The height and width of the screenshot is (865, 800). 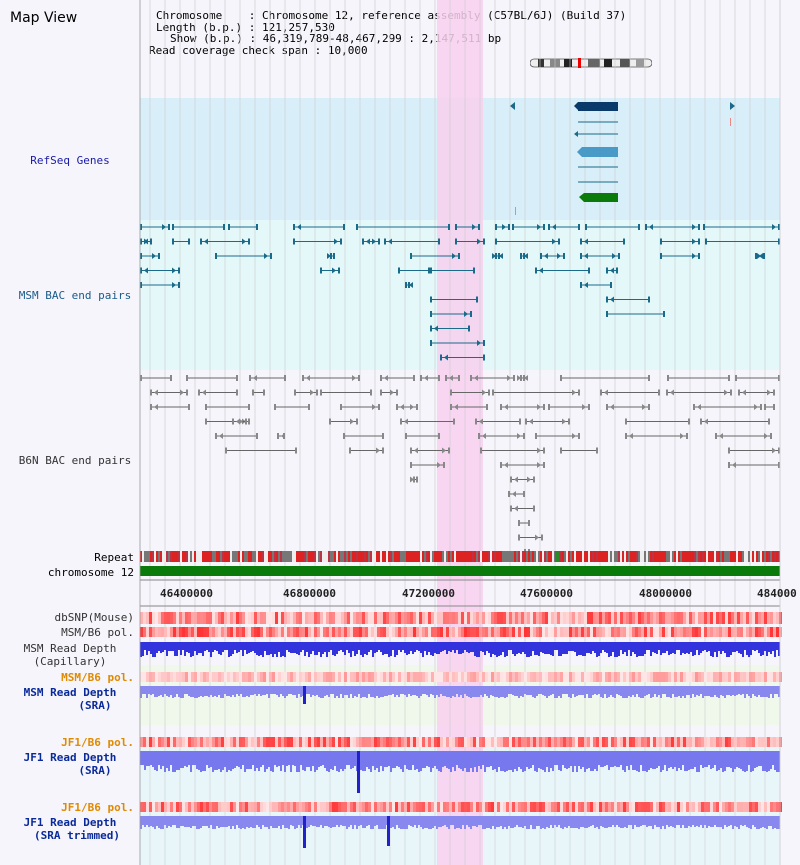 I want to click on coverage-value: 10,000, so click(x=347, y=50).